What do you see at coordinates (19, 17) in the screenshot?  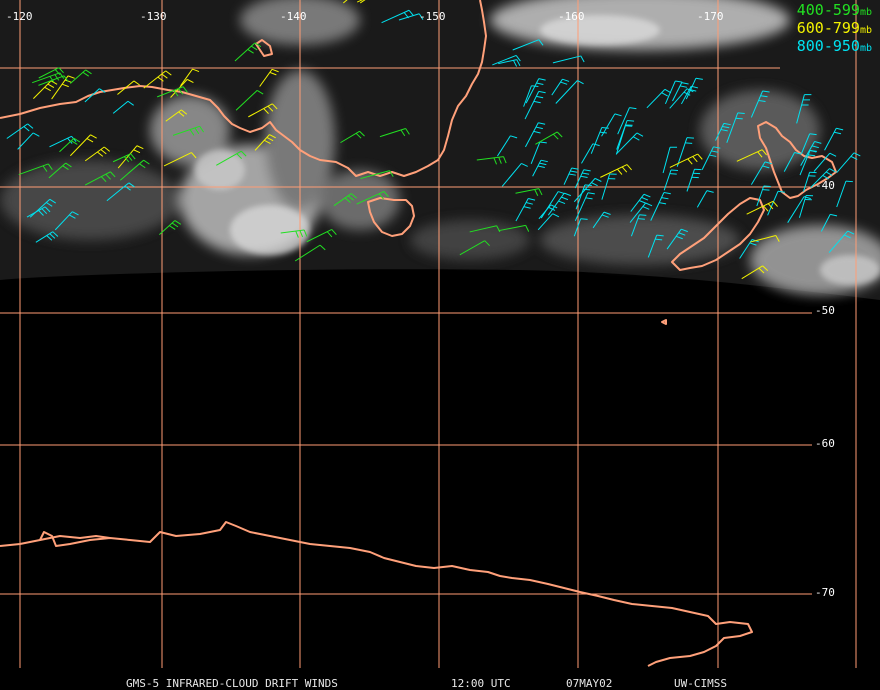 I see `longitude-label: -120` at bounding box center [19, 17].